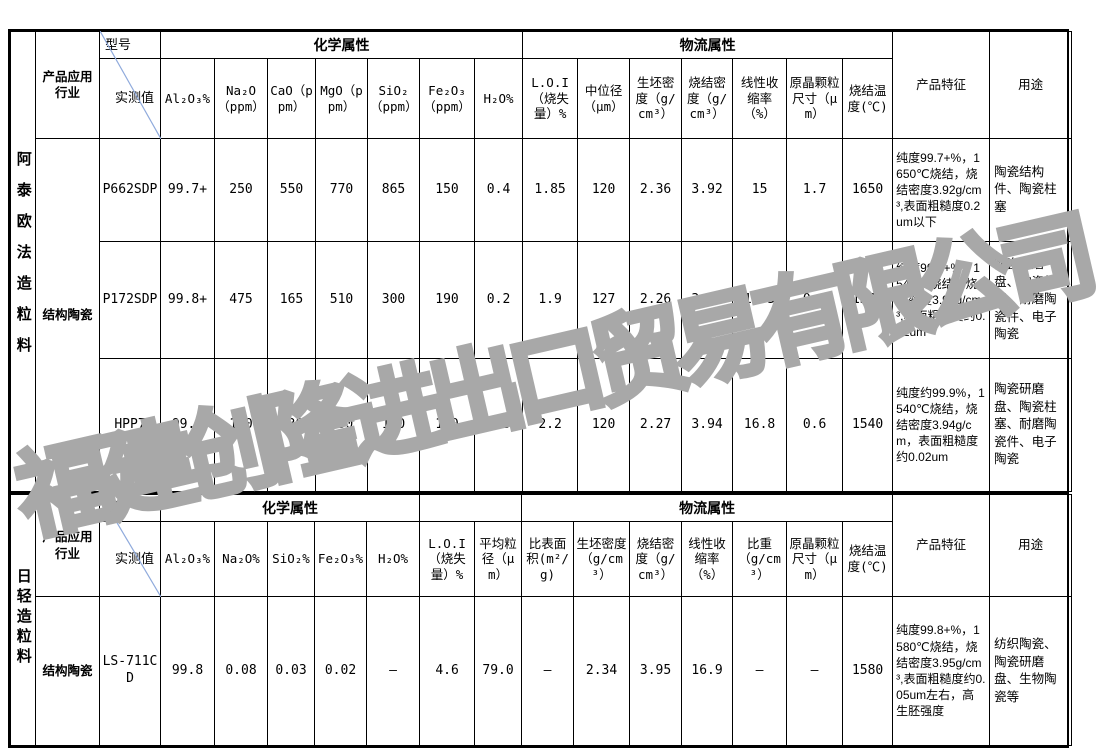 The height and width of the screenshot is (753, 1097). I want to click on value-cell: 2.2, so click(550, 425).